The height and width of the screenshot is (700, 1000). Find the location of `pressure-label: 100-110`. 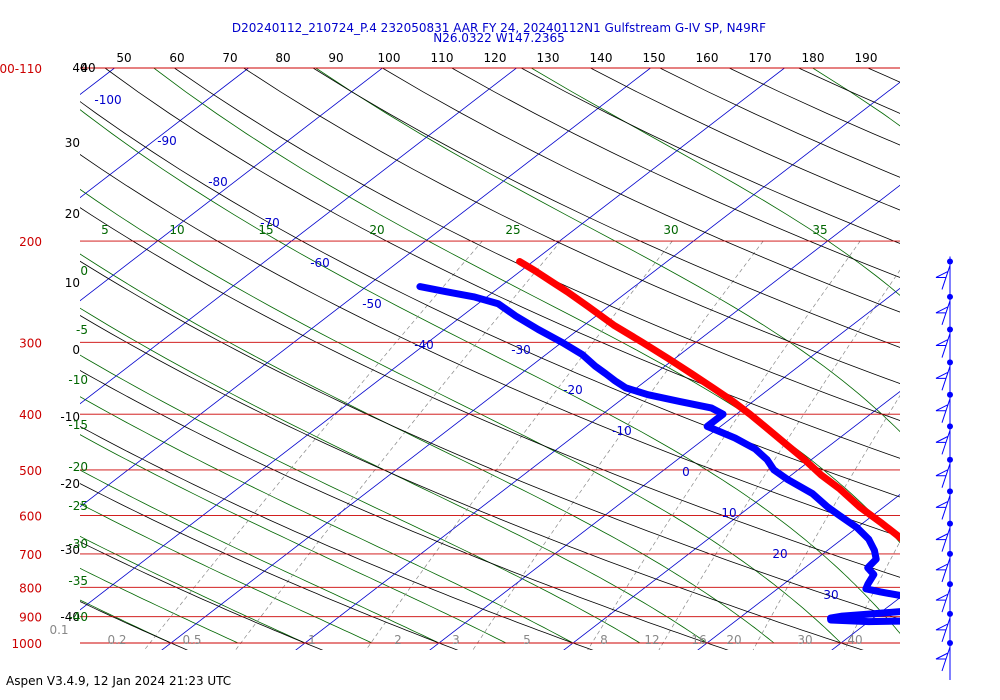

pressure-label: 100-110 is located at coordinates (21, 69).